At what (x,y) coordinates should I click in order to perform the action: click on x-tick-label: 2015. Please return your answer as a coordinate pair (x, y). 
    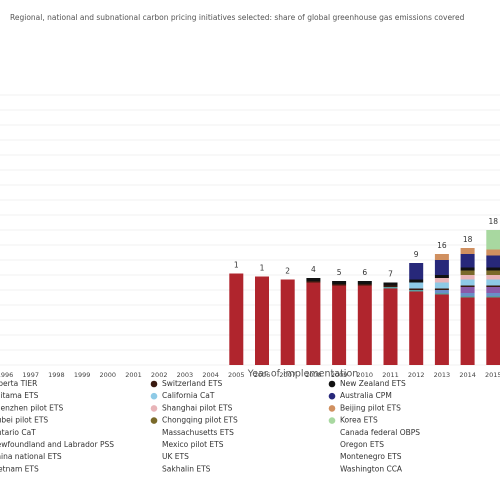
    Looking at the image, I should click on (492, 375).